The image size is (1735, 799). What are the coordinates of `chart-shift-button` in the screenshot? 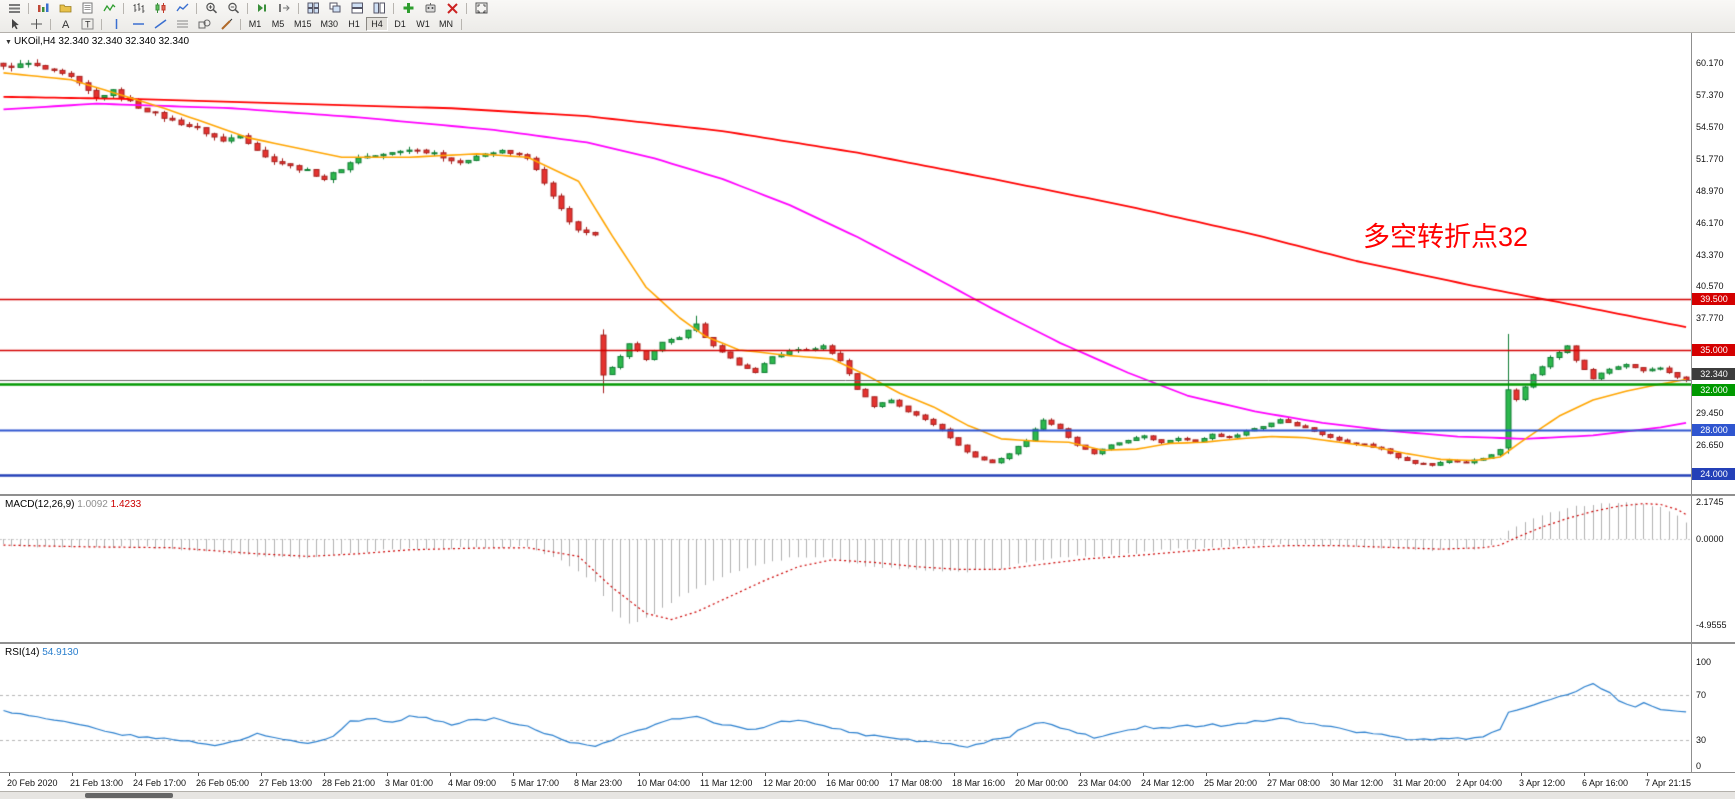 It's located at (284, 8).